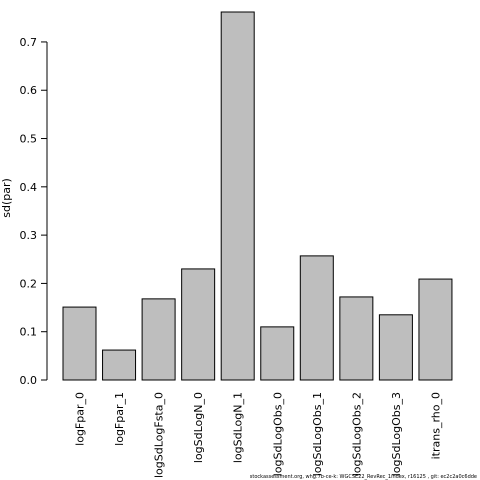  I want to click on y-axis-label: sd(par), so click(6, 198).